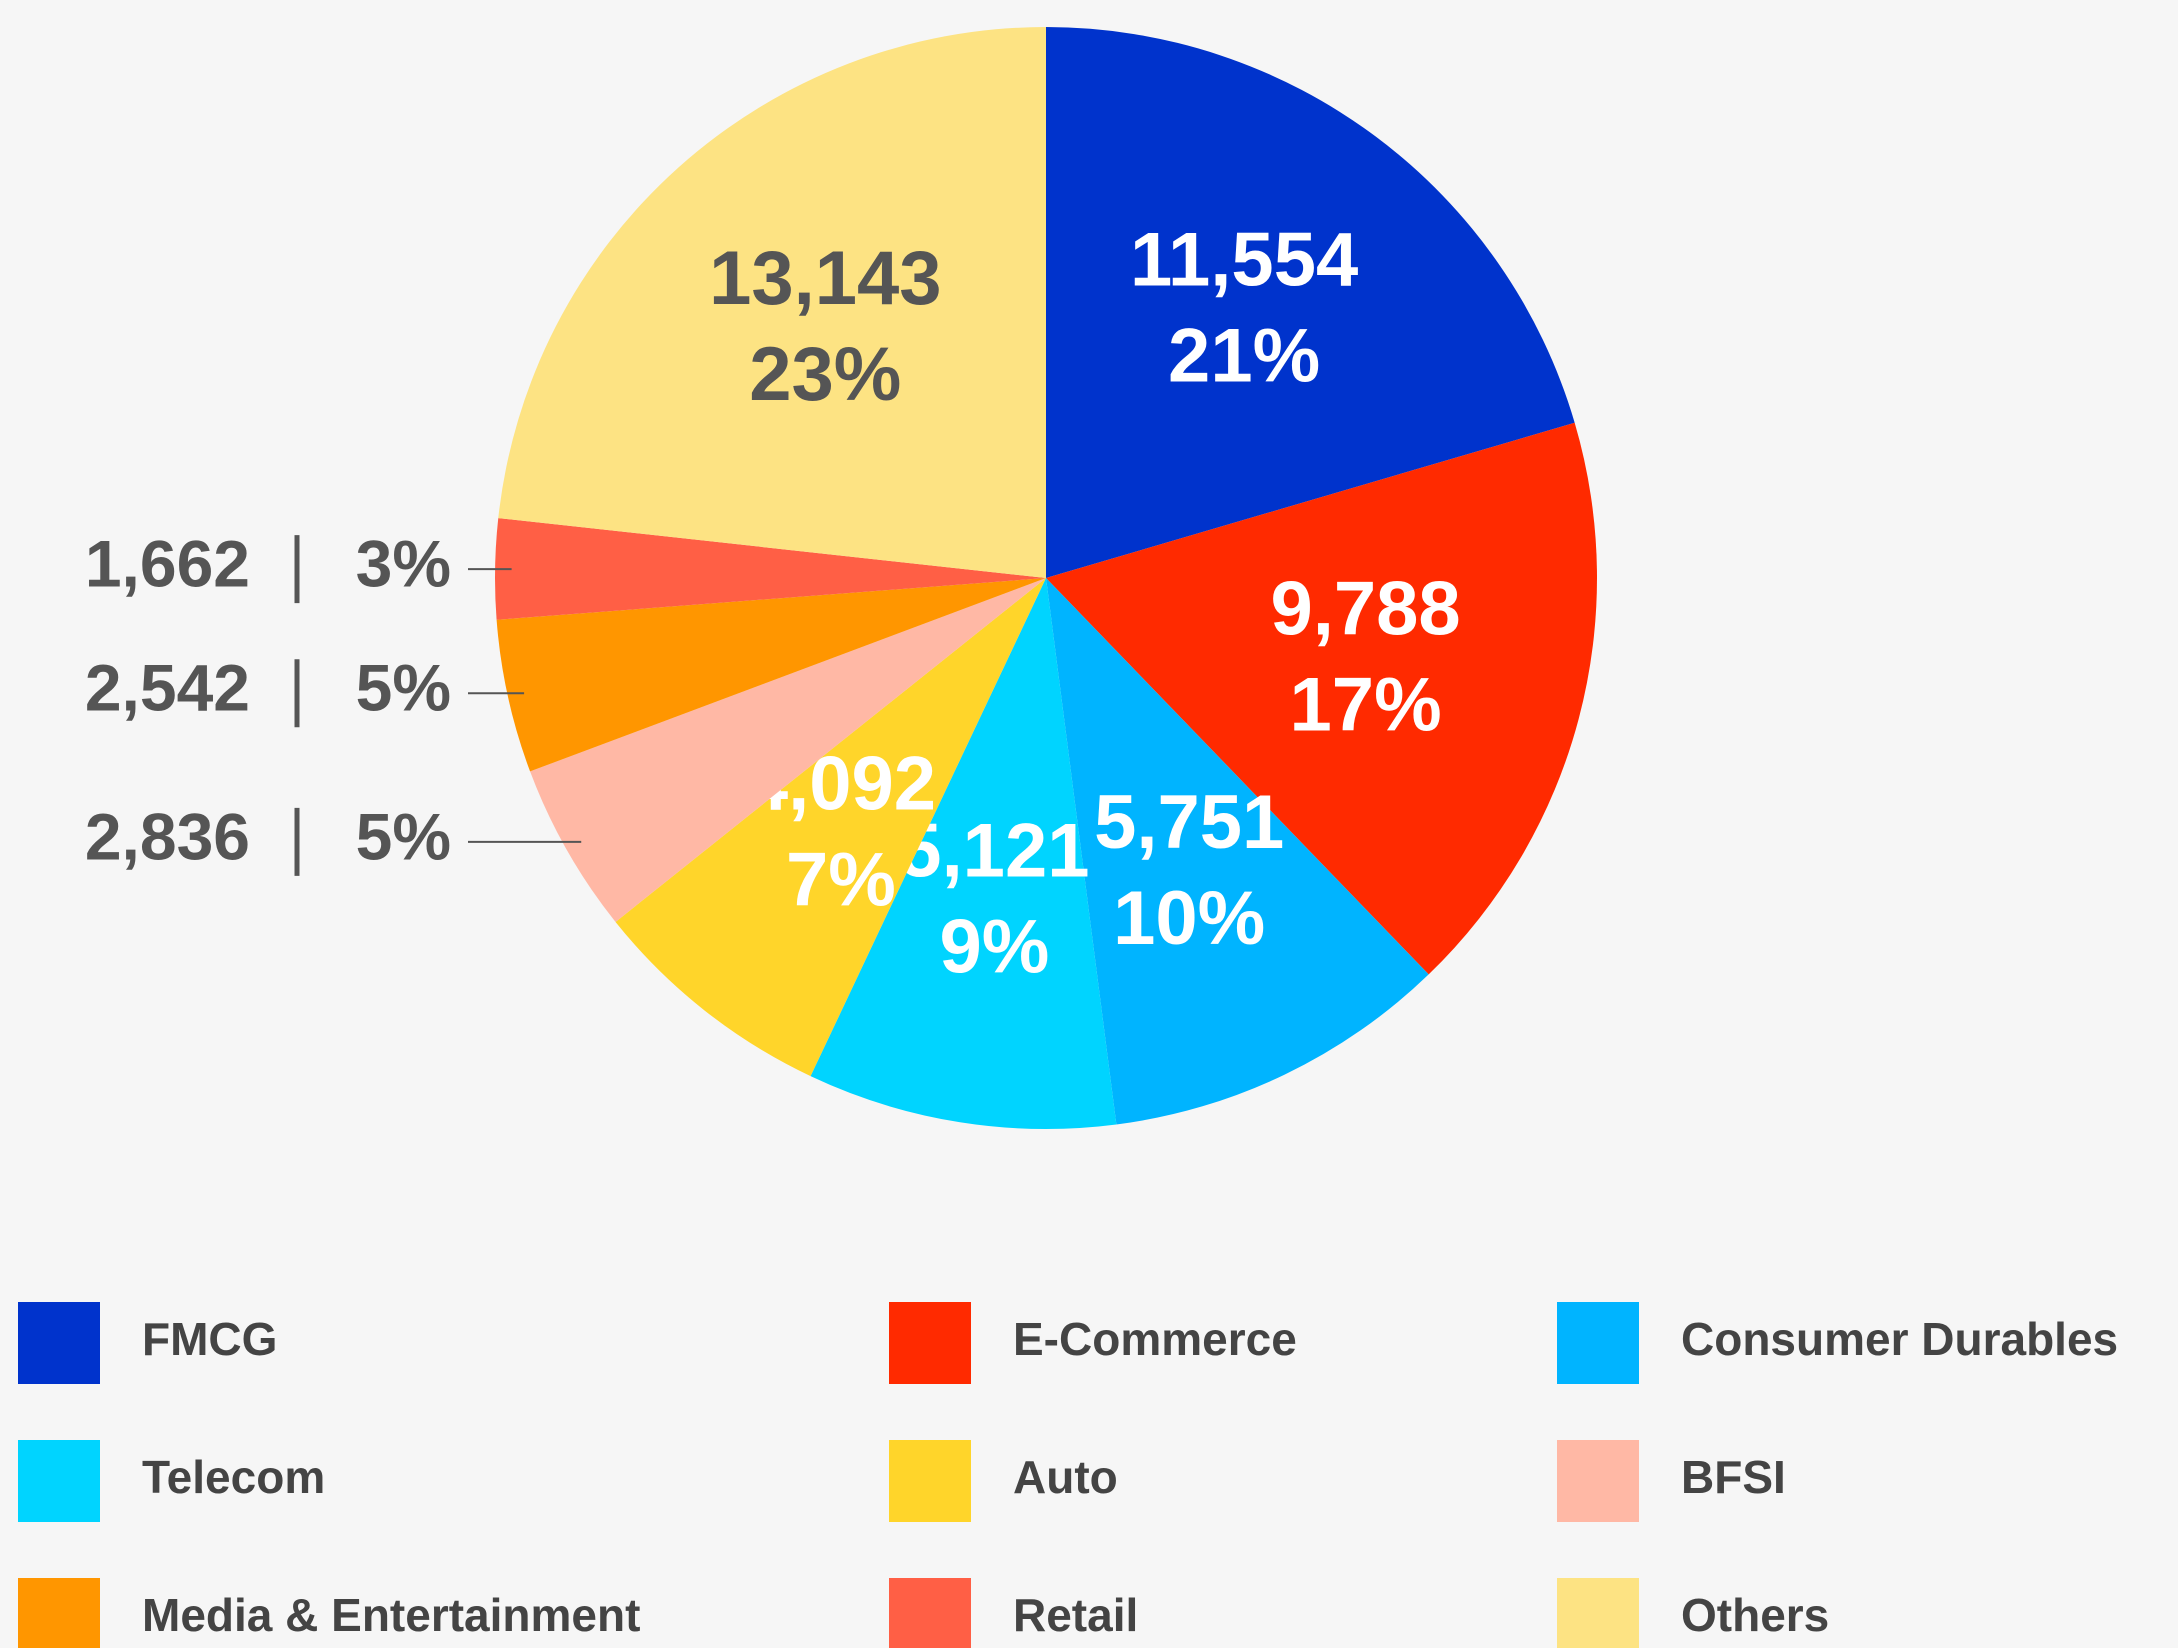 The height and width of the screenshot is (1648, 2178). What do you see at coordinates (403, 564) in the screenshot?
I see `outside-percent-label: 3%` at bounding box center [403, 564].